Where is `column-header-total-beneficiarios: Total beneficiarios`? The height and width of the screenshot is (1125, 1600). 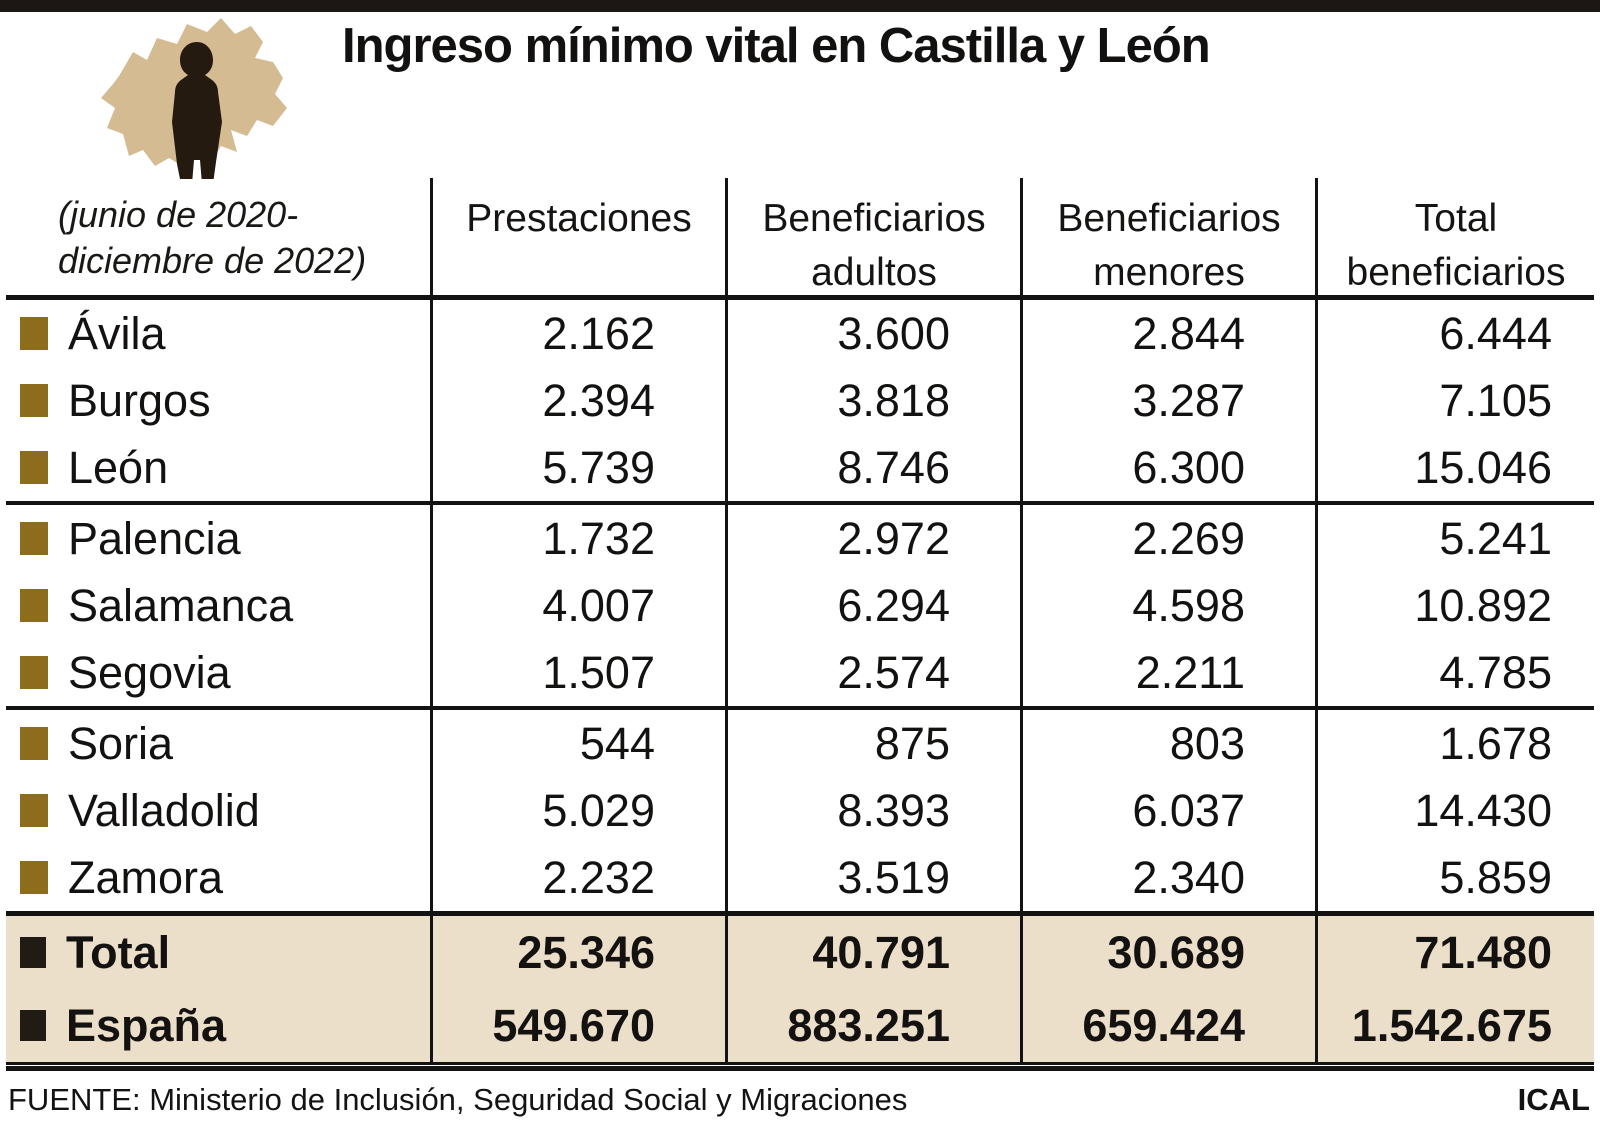
column-header-total-beneficiarios: Total beneficiarios is located at coordinates (1454, 236).